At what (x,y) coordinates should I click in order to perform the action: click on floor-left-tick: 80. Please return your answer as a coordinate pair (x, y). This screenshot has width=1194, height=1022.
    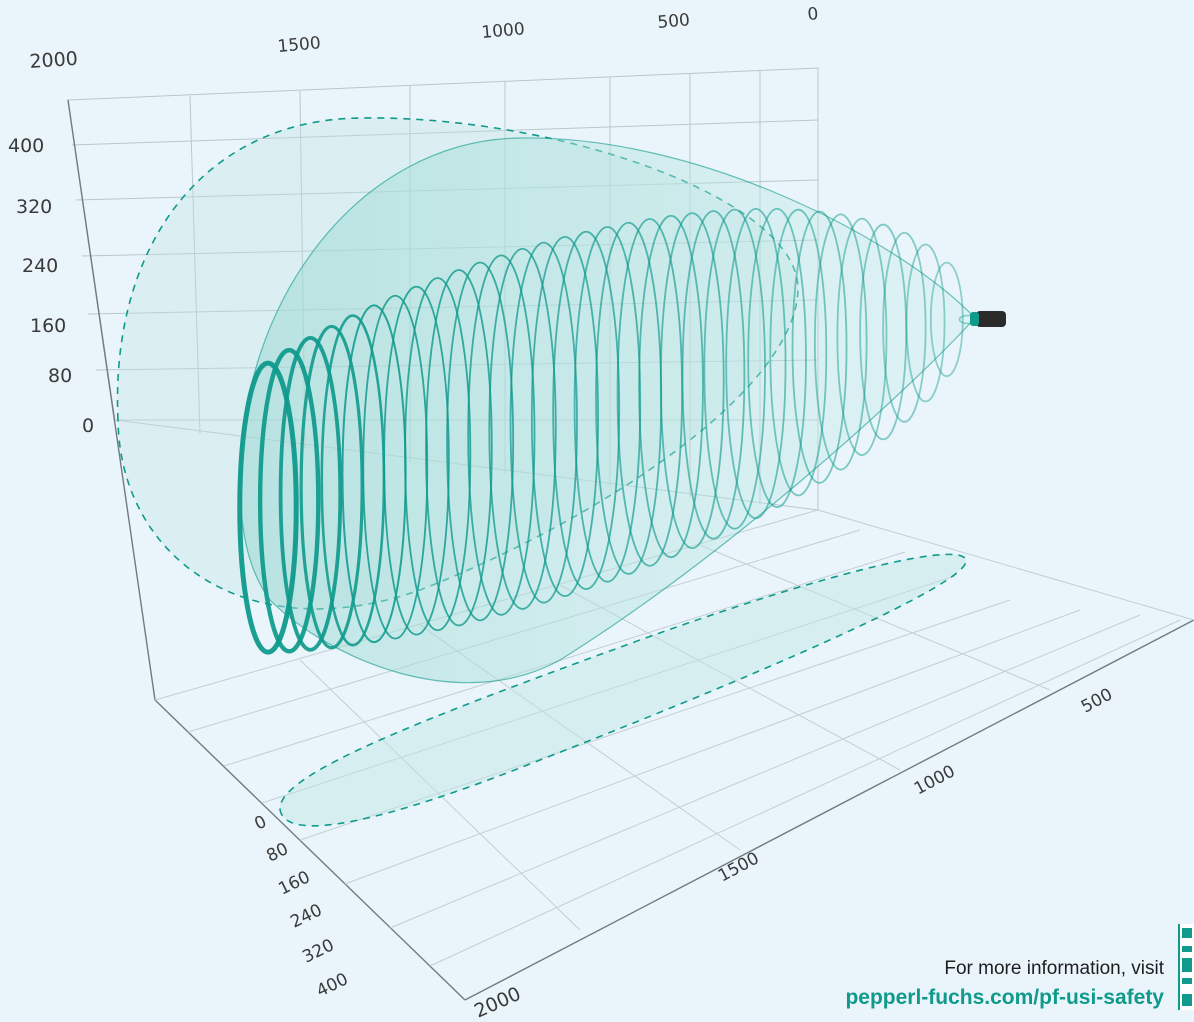
    Looking at the image, I should click on (277, 852).